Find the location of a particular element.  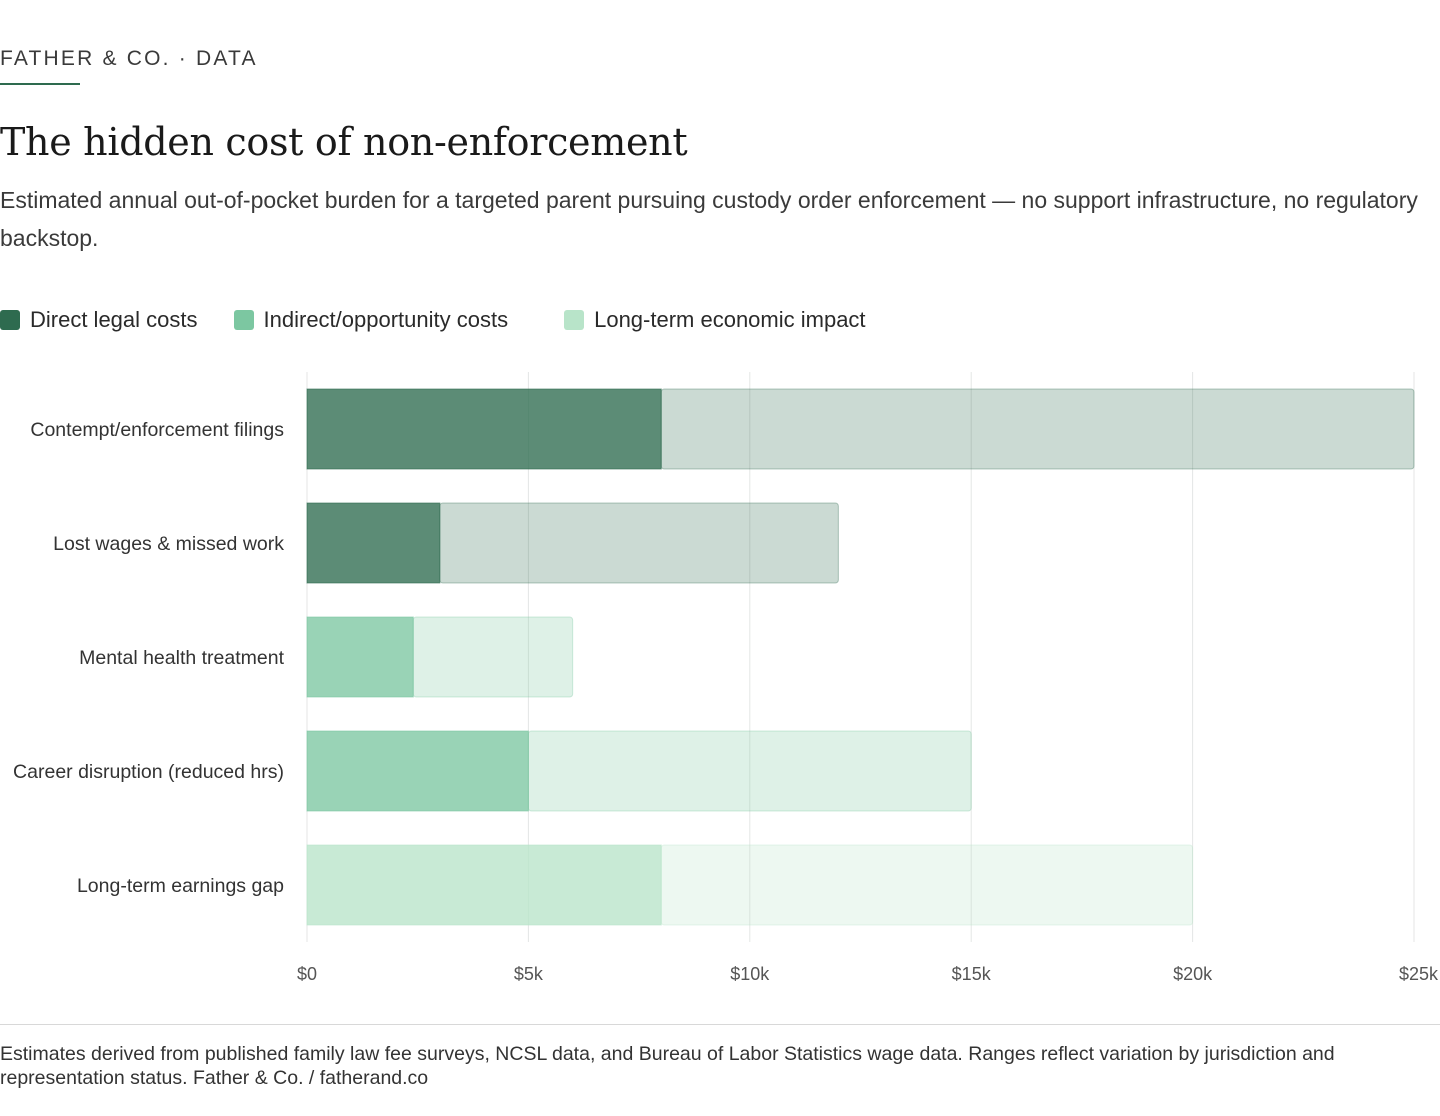

legend-swatch-indirect-opportunity is located at coordinates (243, 320).